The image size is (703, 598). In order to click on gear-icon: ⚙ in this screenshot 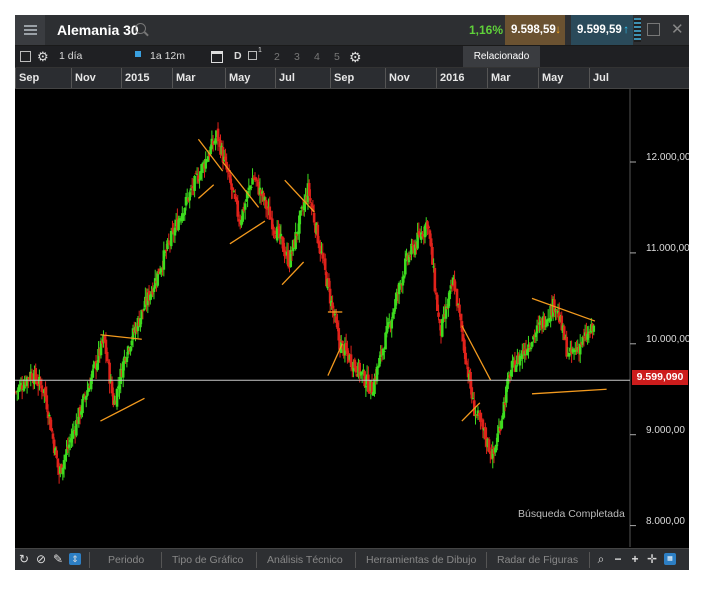, I will do `click(43, 56)`.